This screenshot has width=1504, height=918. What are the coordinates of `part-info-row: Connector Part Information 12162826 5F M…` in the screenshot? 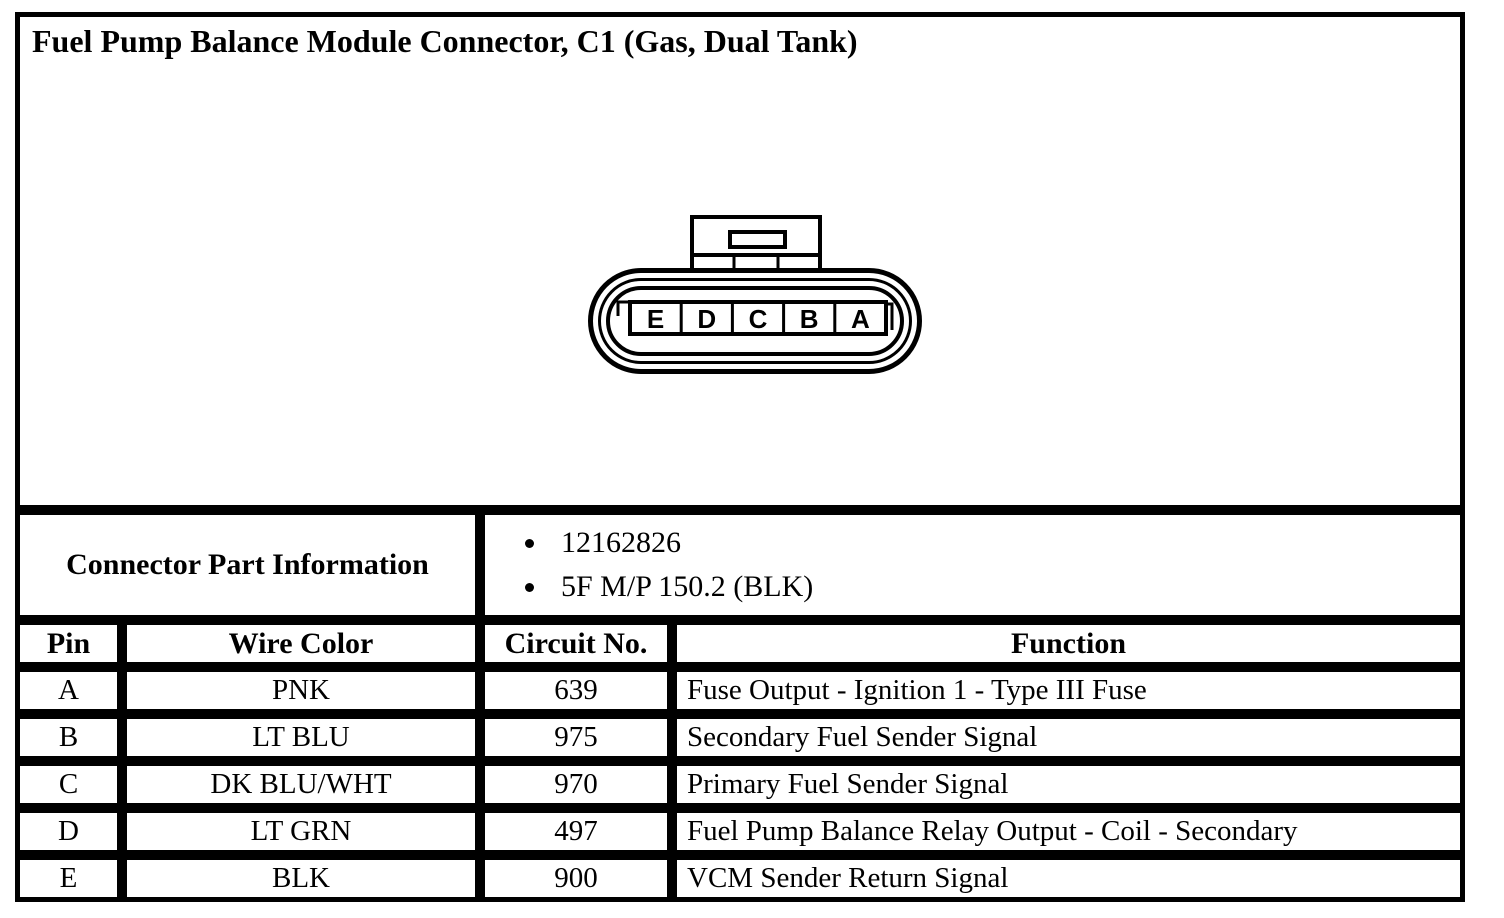 It's located at (740, 565).